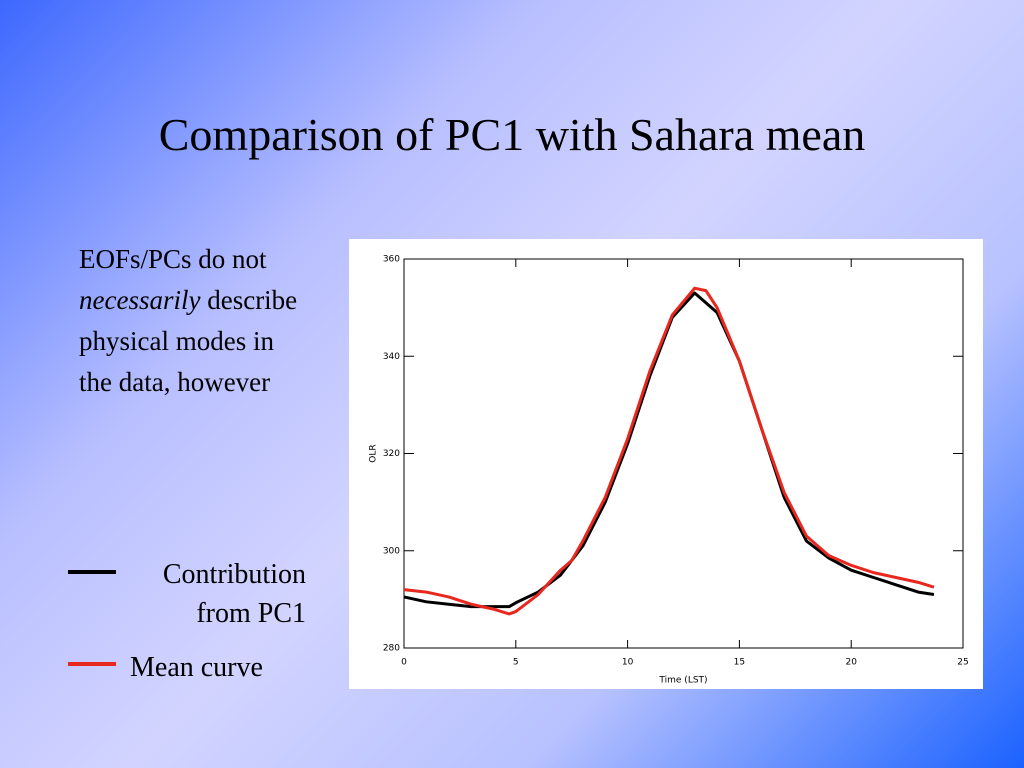 The image size is (1024, 768). I want to click on y-tick-label: 360, so click(391, 260).